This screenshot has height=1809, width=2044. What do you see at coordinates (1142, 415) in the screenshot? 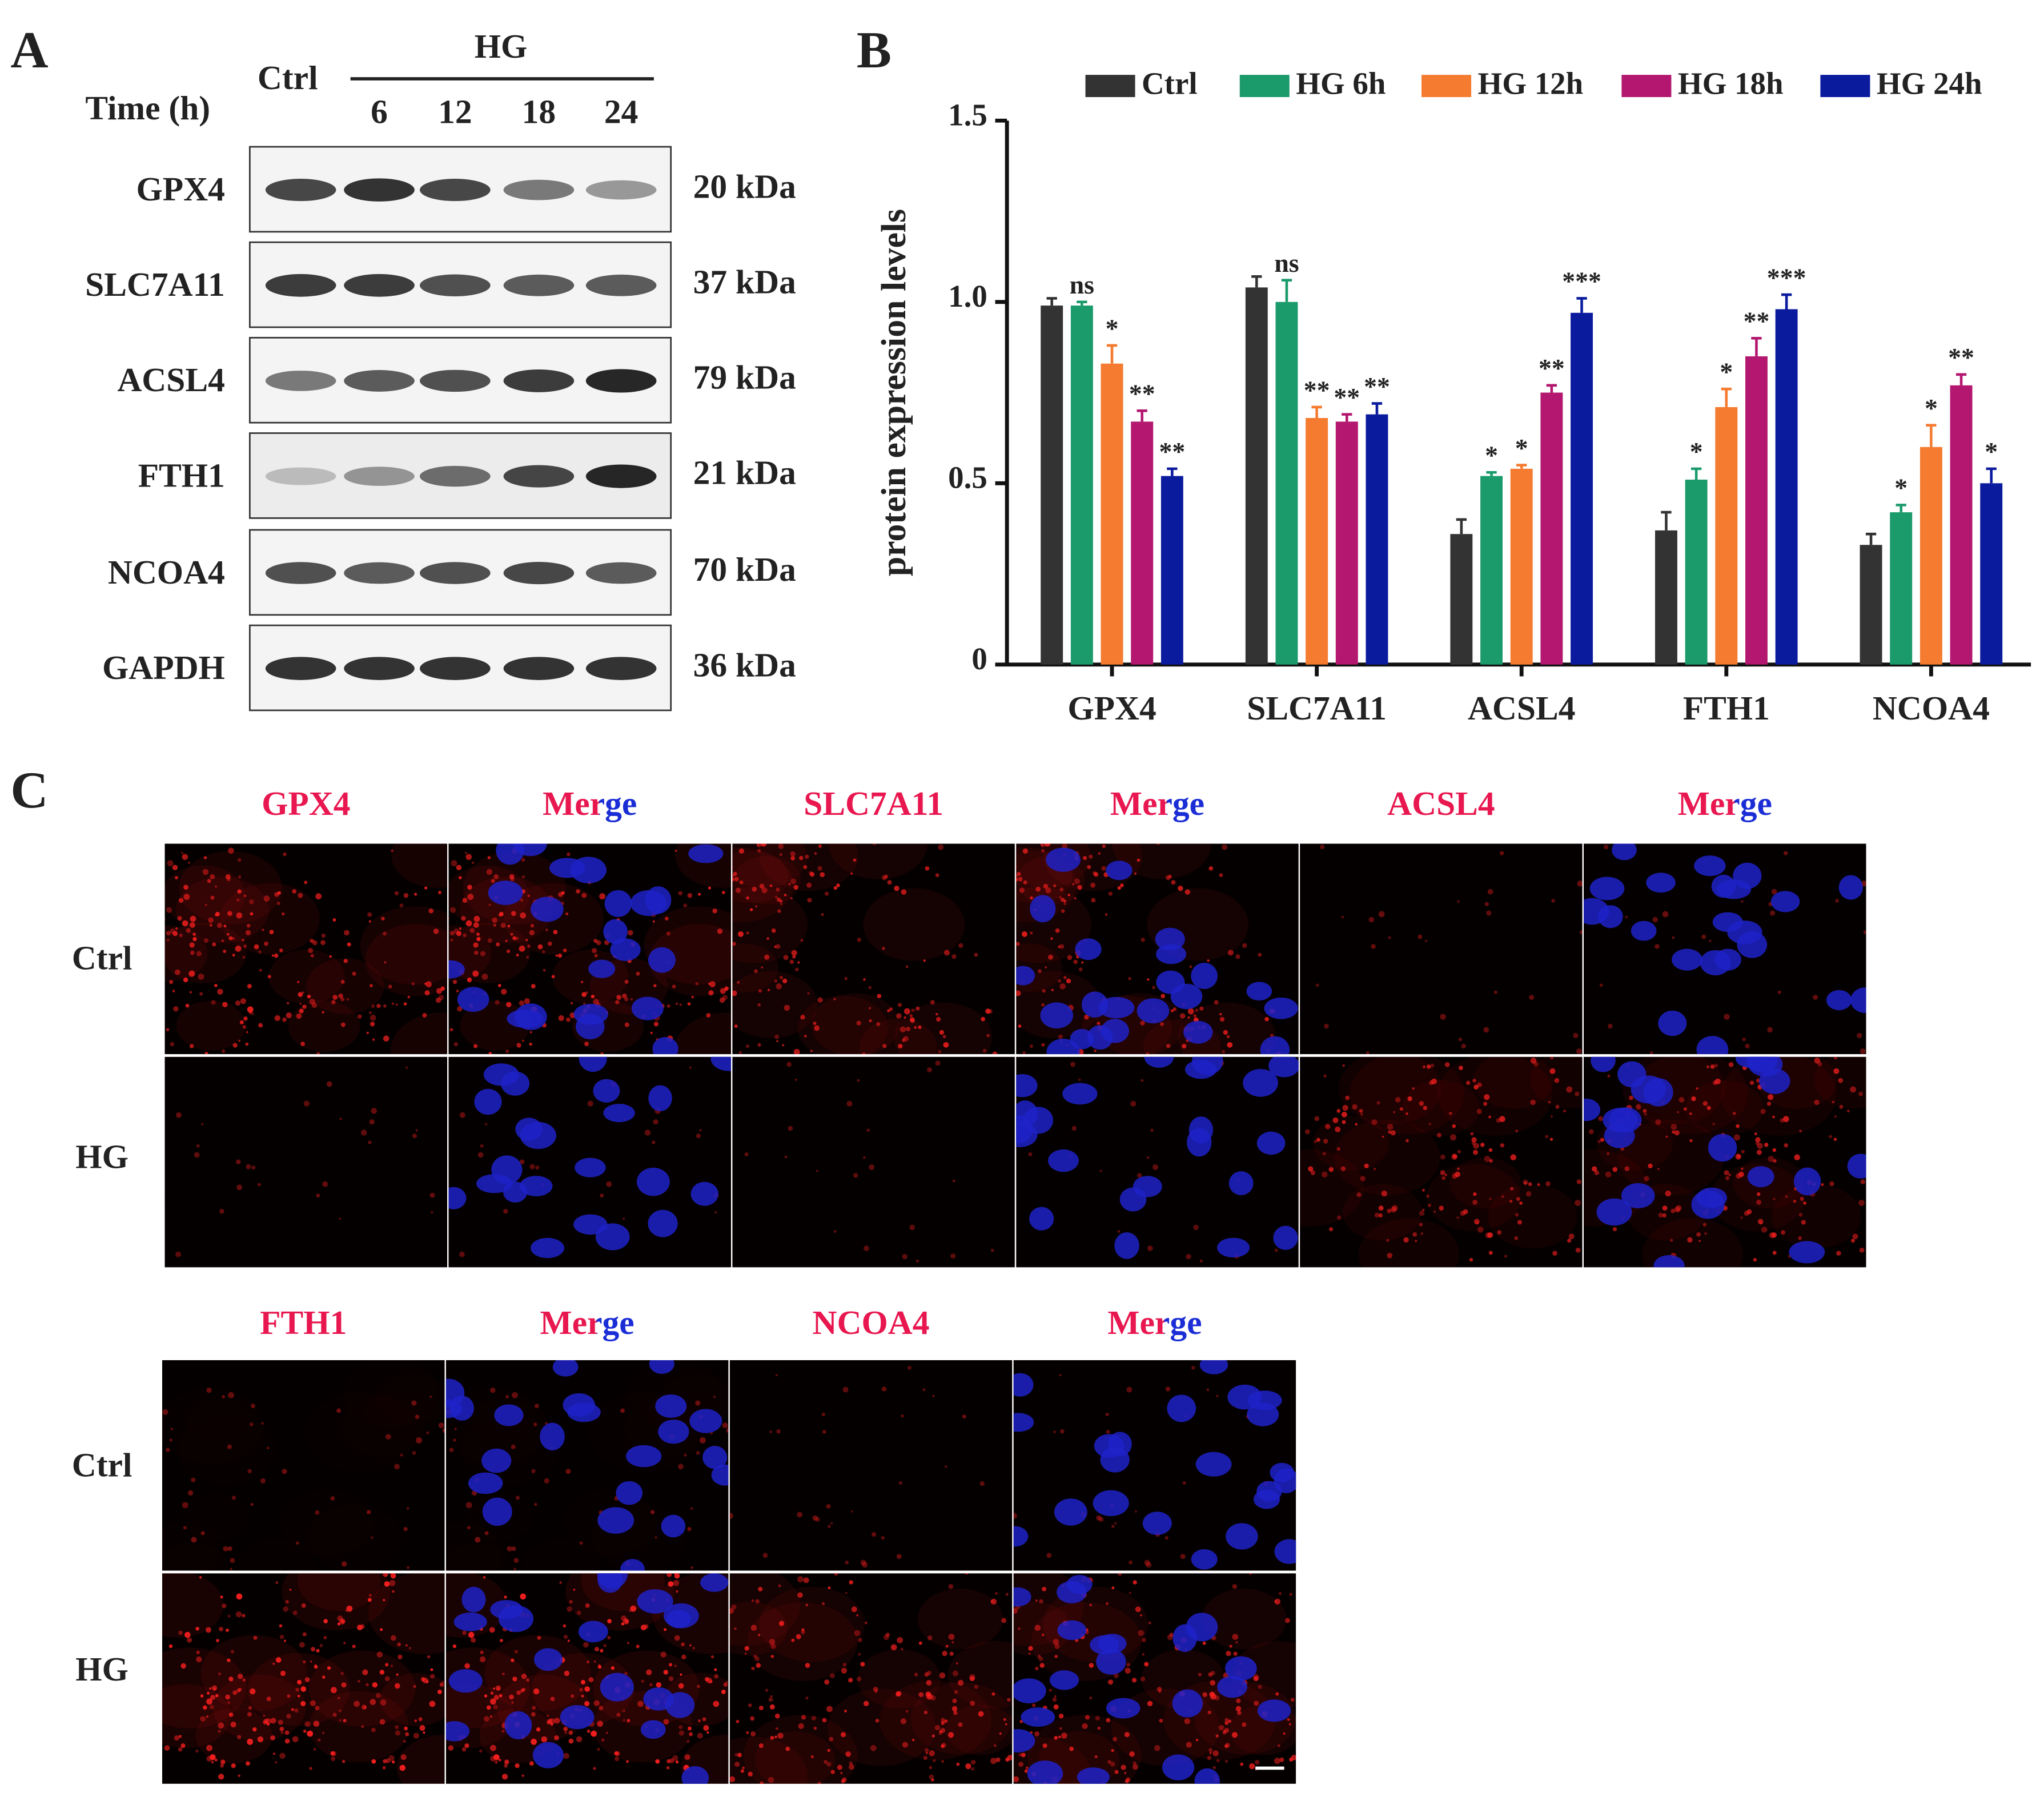
I see `error-bar` at bounding box center [1142, 415].